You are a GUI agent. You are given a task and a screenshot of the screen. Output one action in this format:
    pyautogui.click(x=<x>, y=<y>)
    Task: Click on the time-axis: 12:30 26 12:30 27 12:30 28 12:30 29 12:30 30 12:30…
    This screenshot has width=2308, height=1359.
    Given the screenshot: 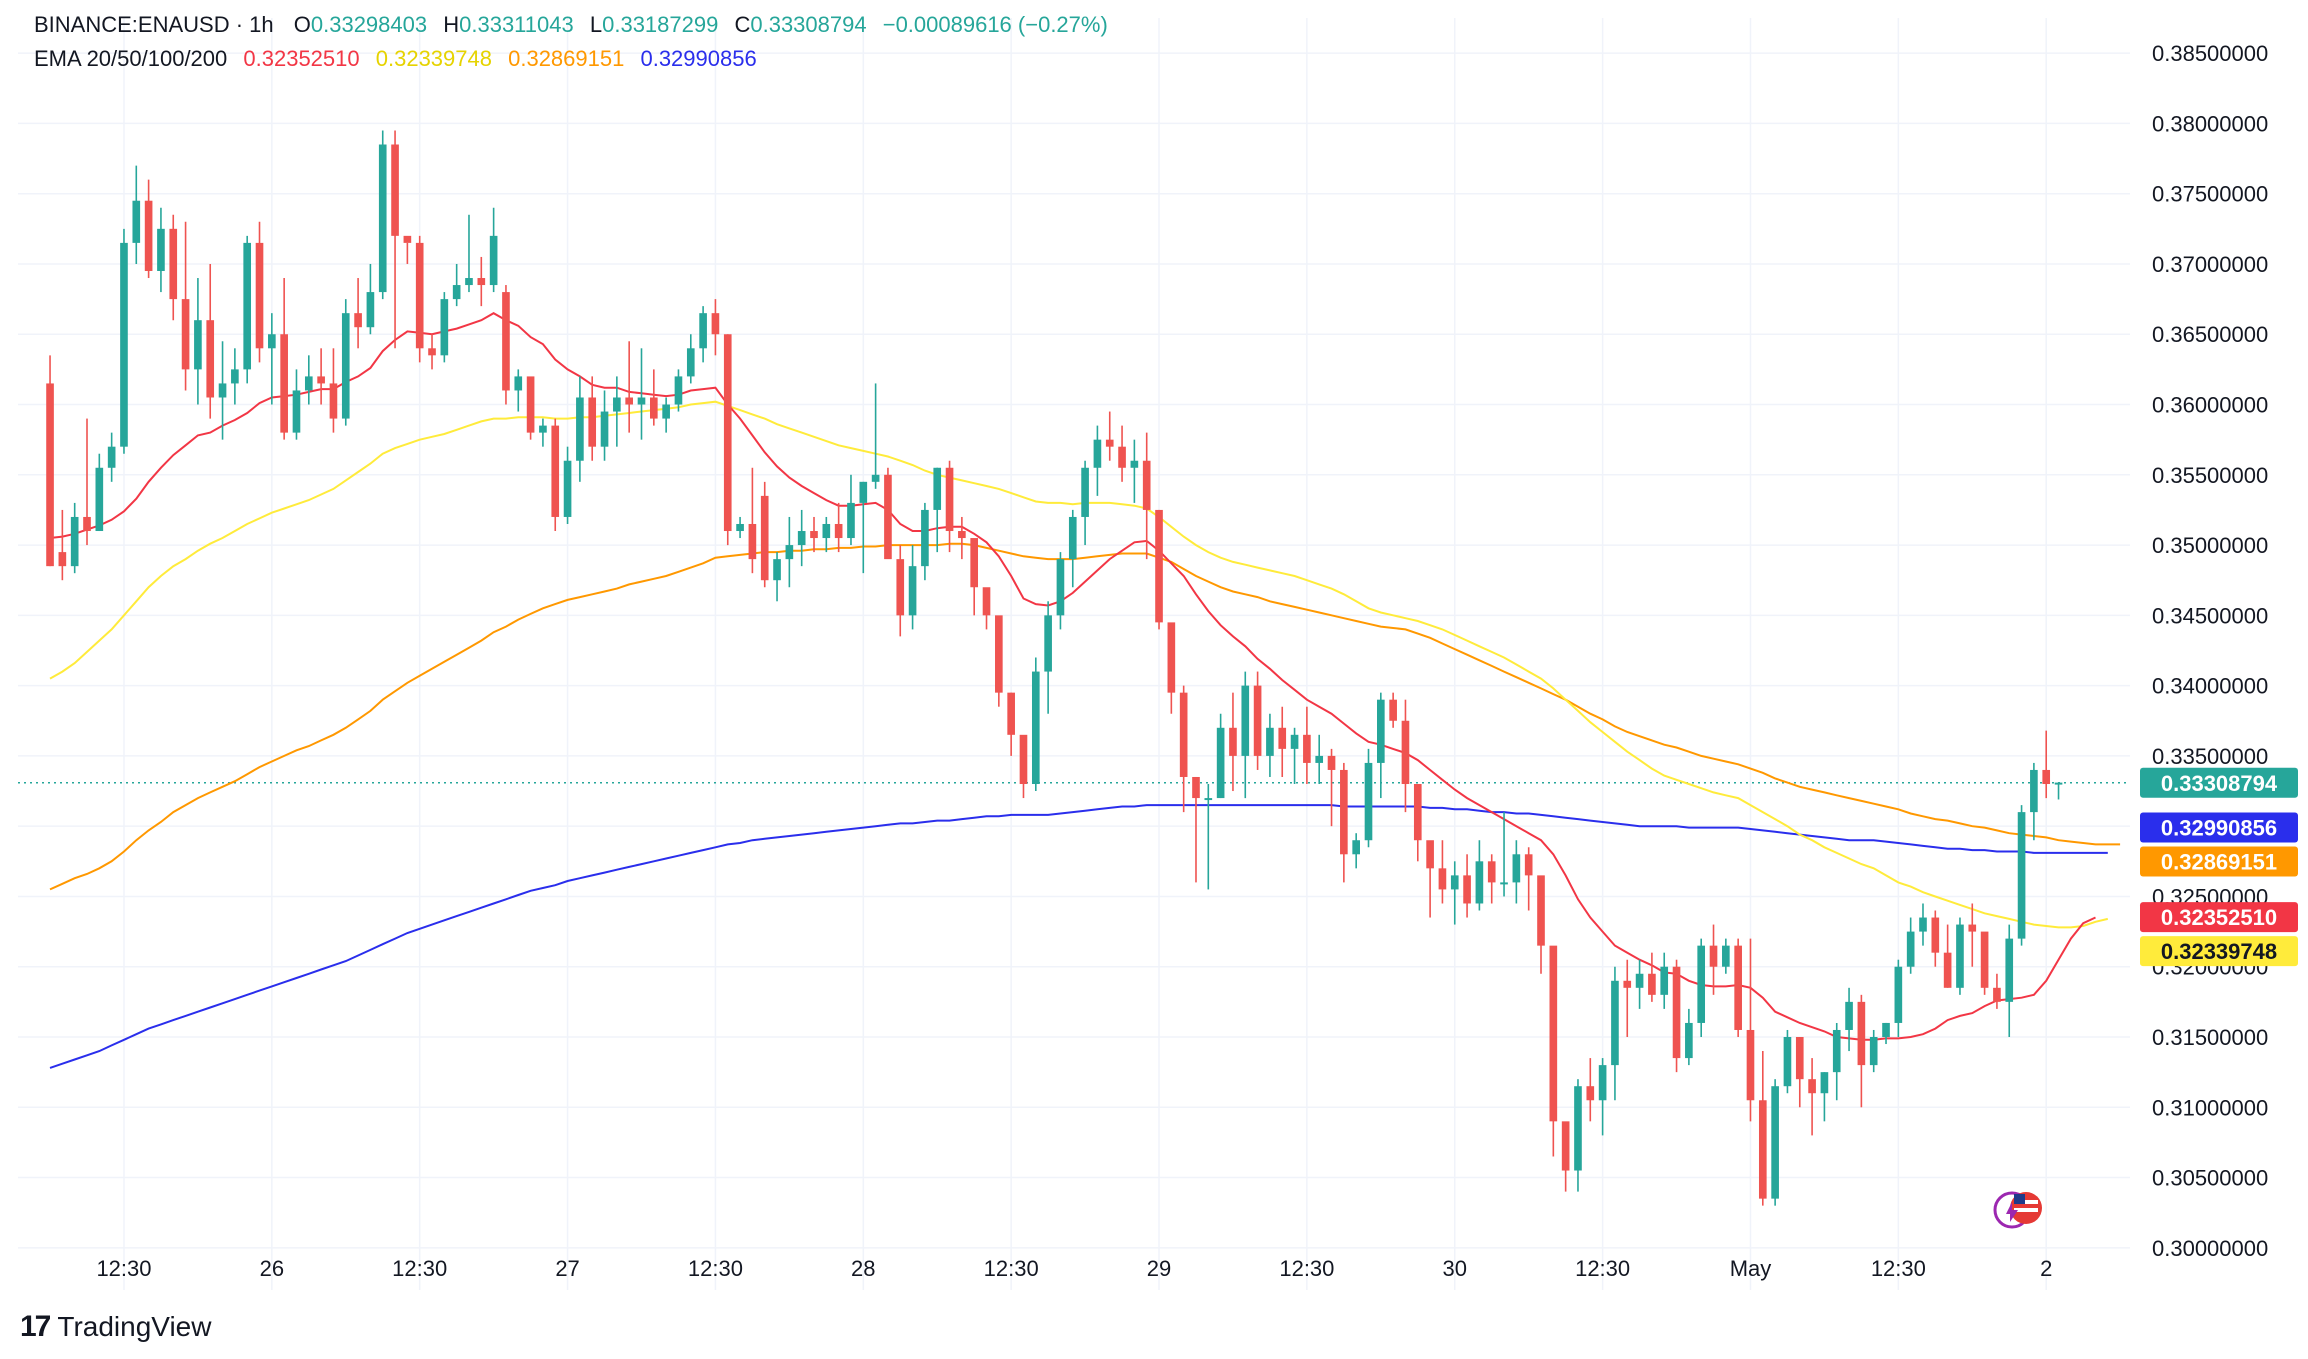 What is the action you would take?
    pyautogui.click(x=1074, y=1268)
    